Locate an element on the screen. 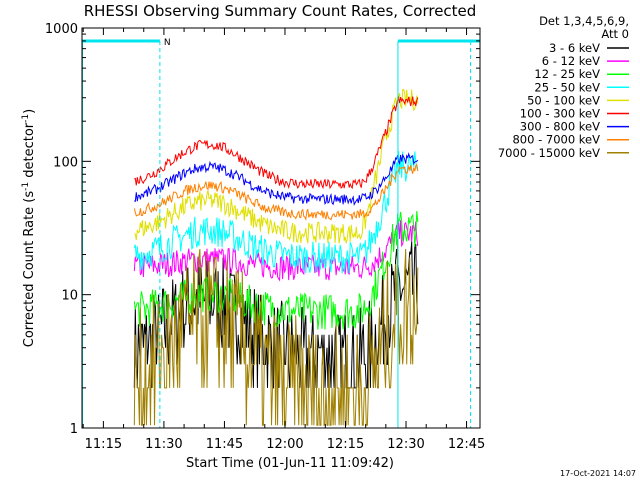  legend-label-3: 25 - 50 keV is located at coordinates (567, 87).